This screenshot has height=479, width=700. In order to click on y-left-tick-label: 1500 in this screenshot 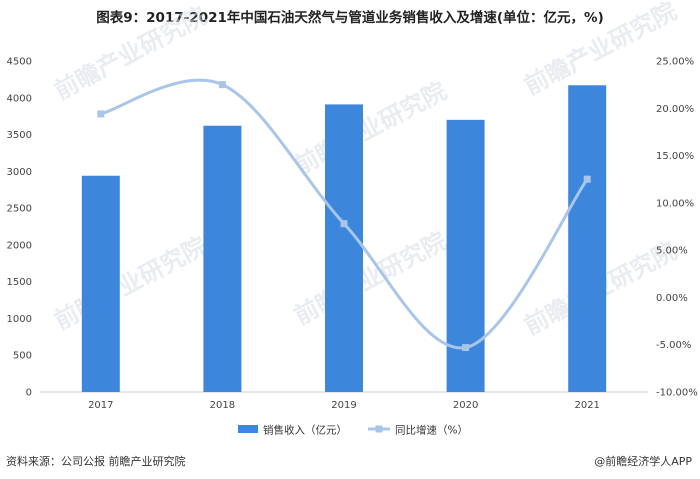, I will do `click(19, 282)`.